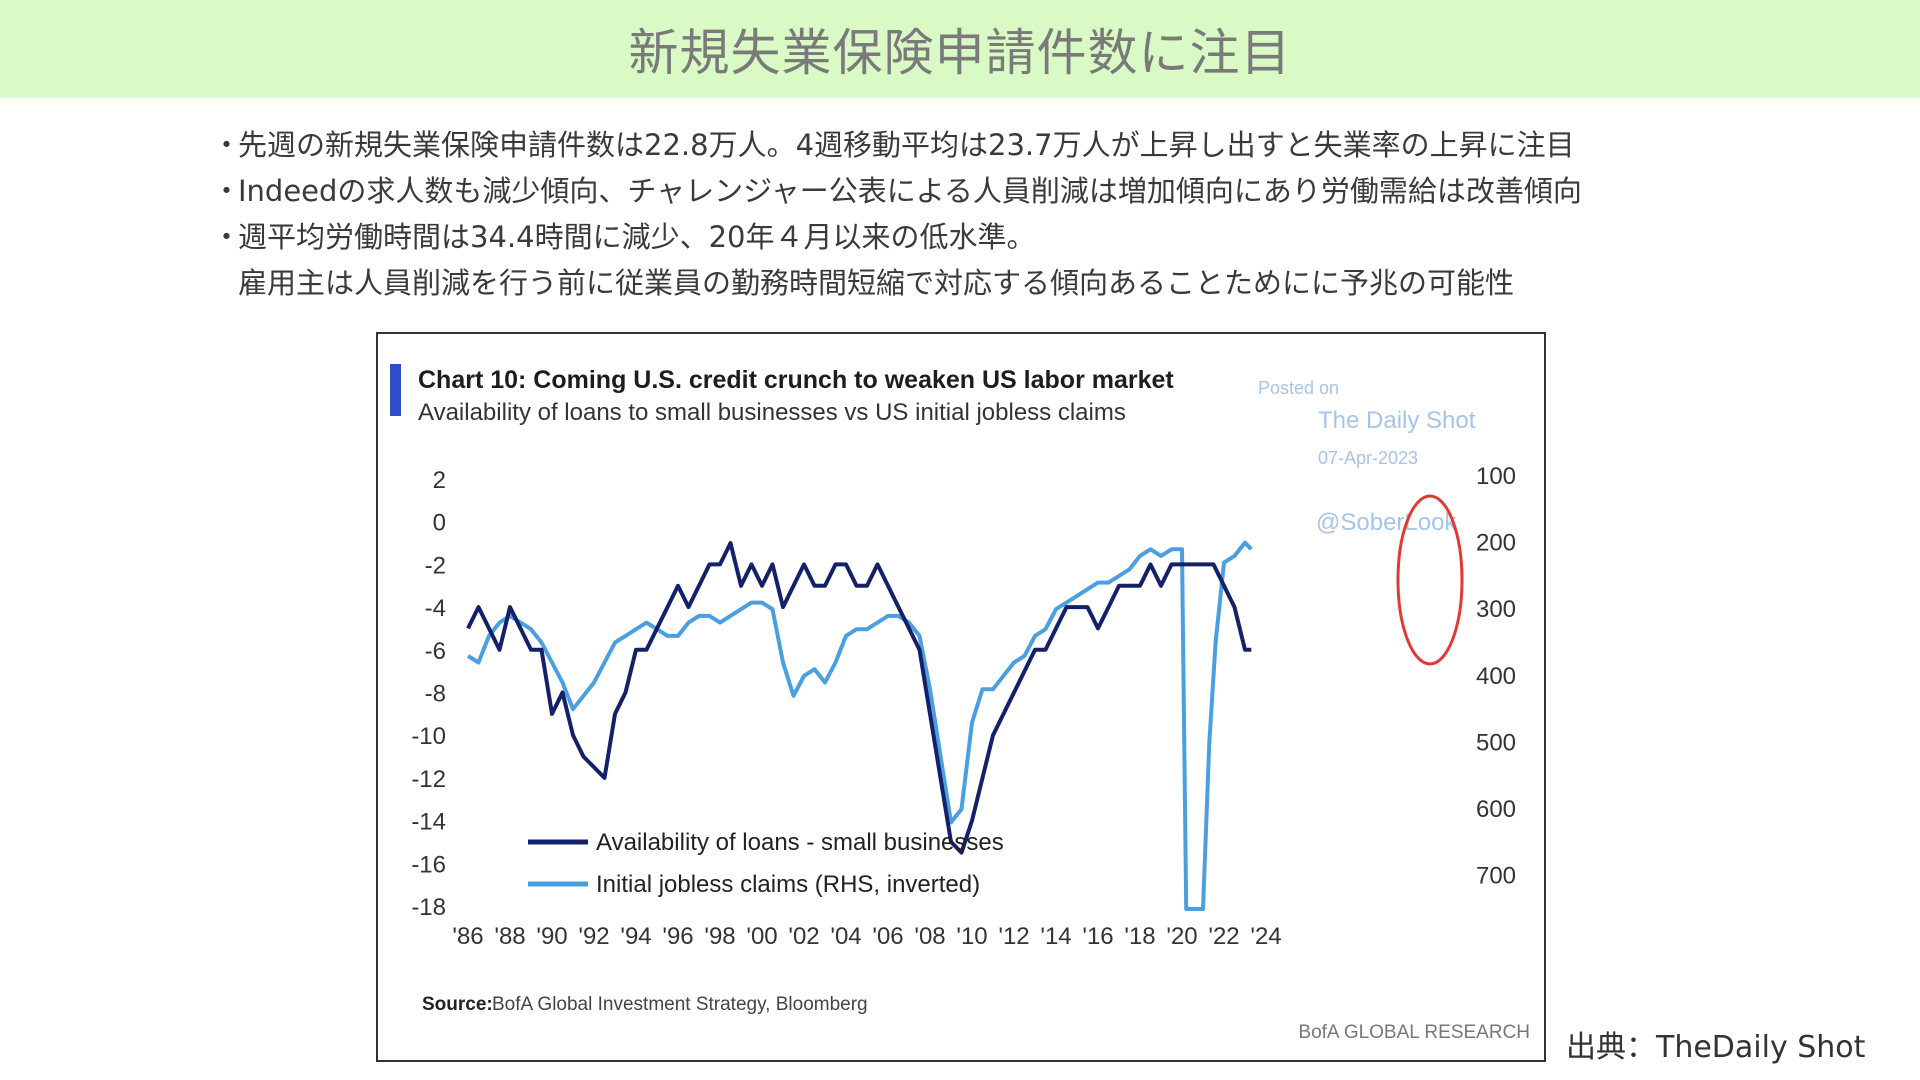  Describe the element at coordinates (1013, 936) in the screenshot. I see `x-tick-label: '12` at that location.